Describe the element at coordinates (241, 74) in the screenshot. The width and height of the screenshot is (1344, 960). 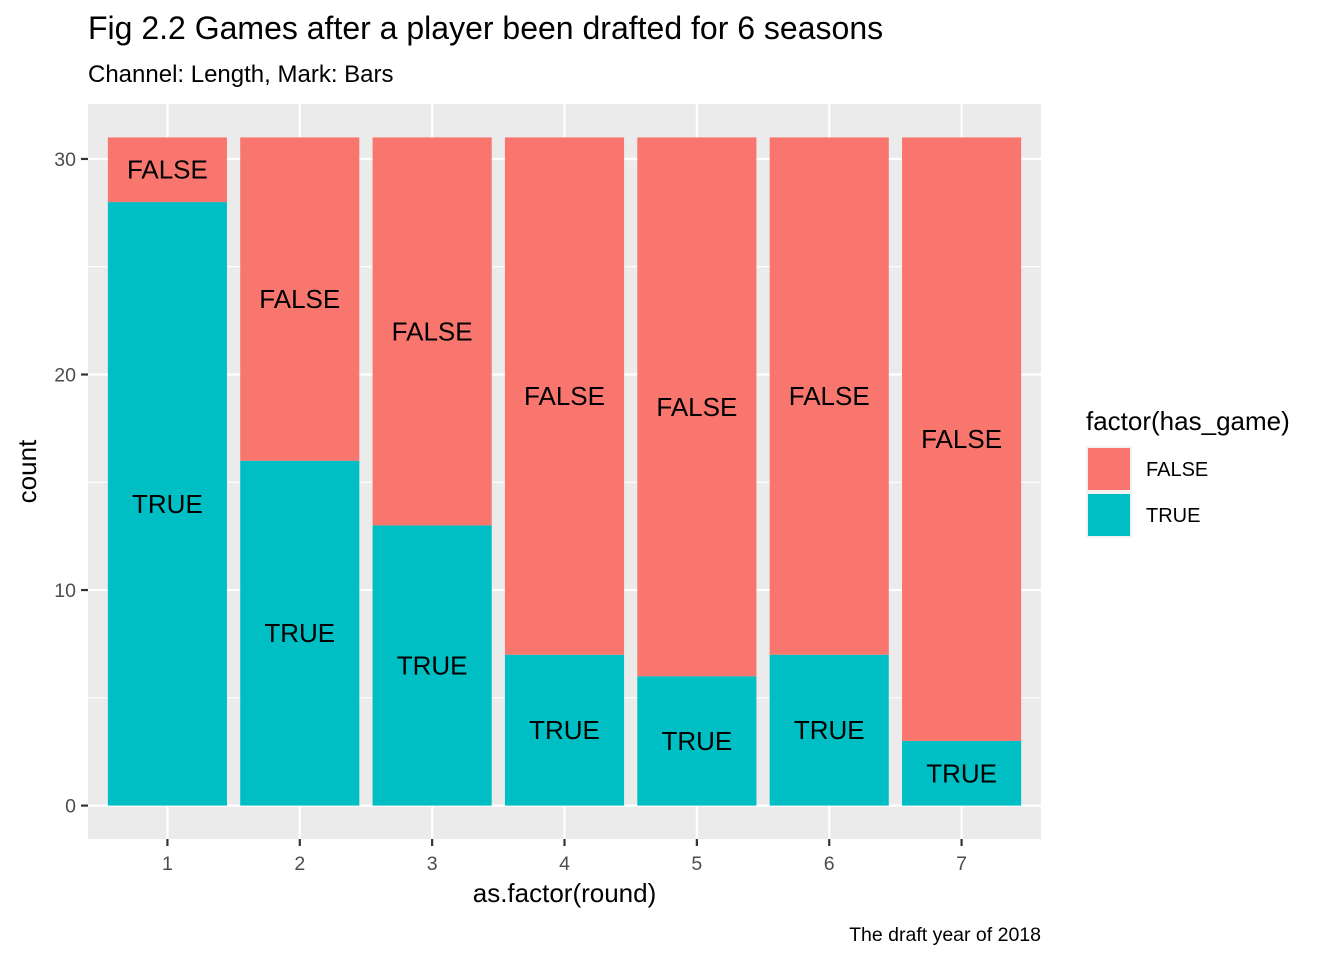
I see `chart-subtitle: Channel: Length, Mark: Bars` at that location.